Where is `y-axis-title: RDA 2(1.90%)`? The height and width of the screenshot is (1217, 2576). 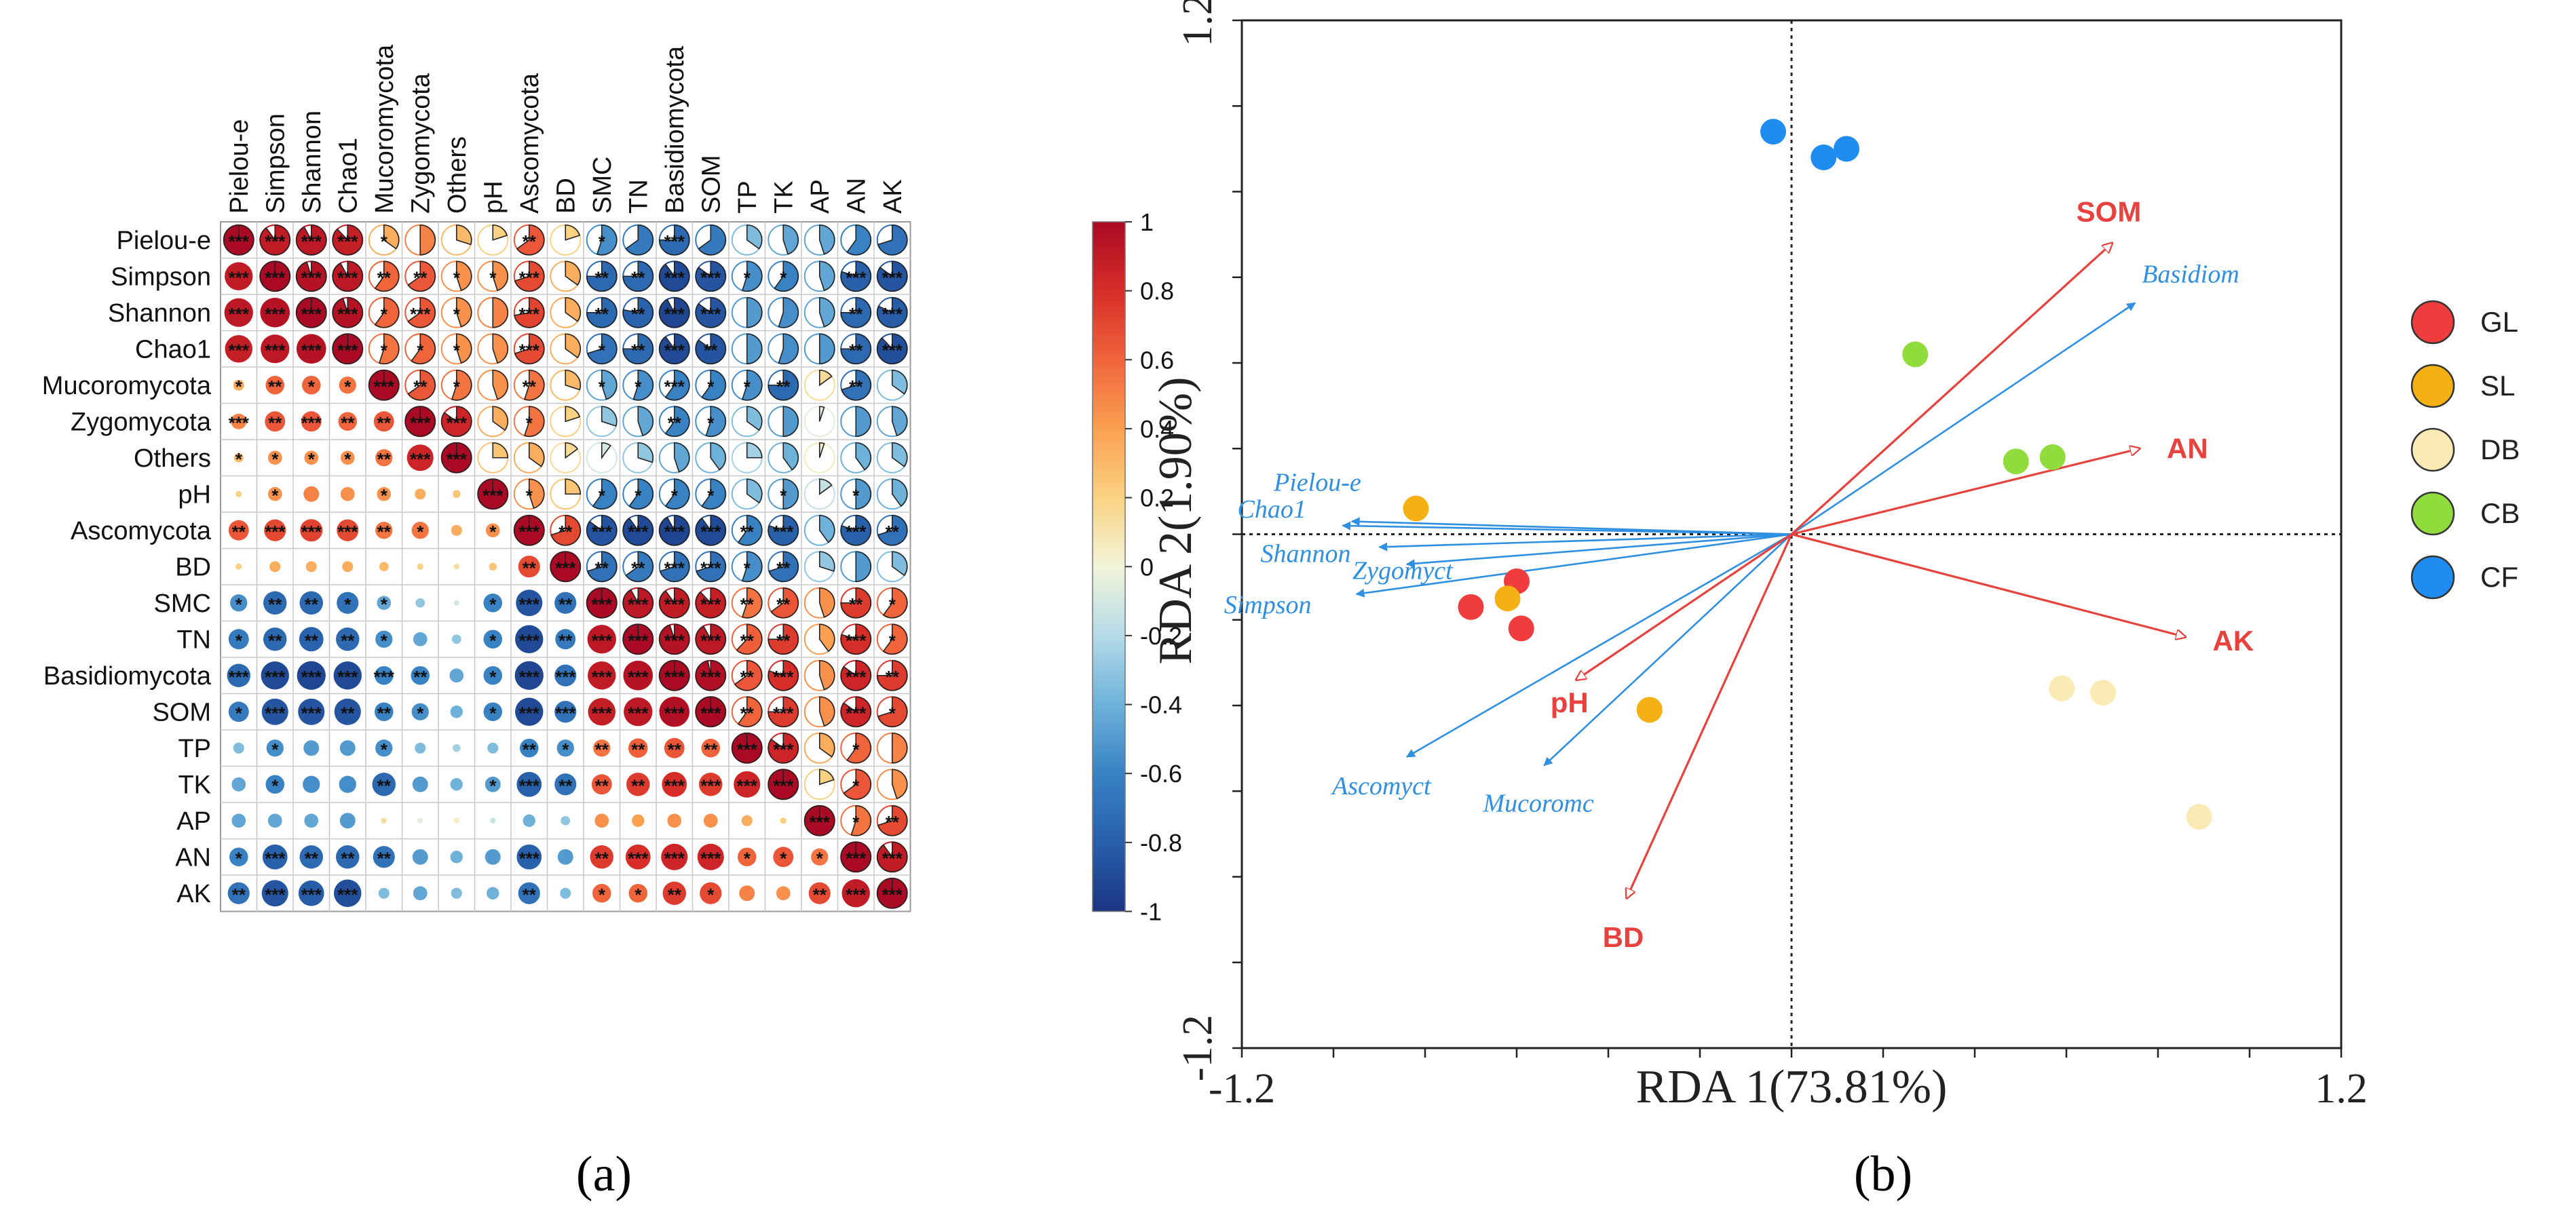
y-axis-title: RDA 2(1.90%) is located at coordinates (1176, 521).